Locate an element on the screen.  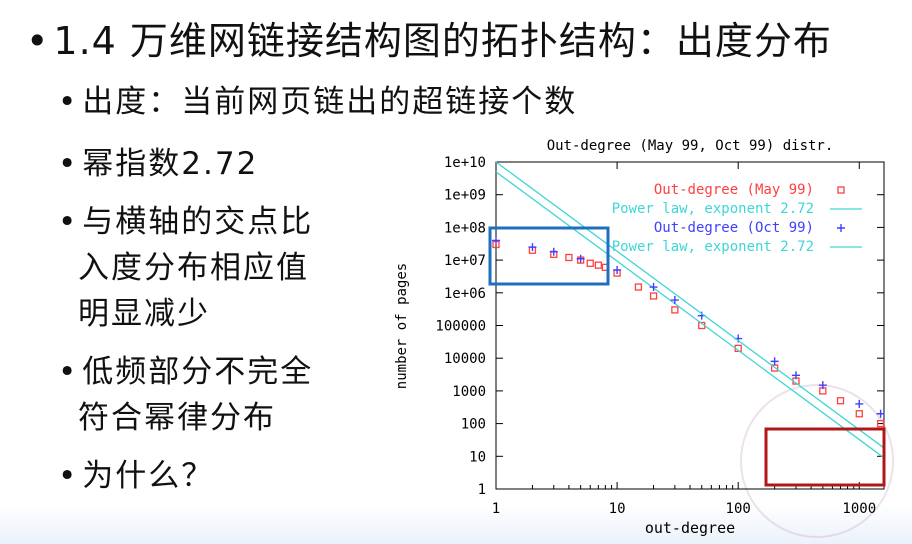
highlight-box-high-degree is located at coordinates (825, 457).